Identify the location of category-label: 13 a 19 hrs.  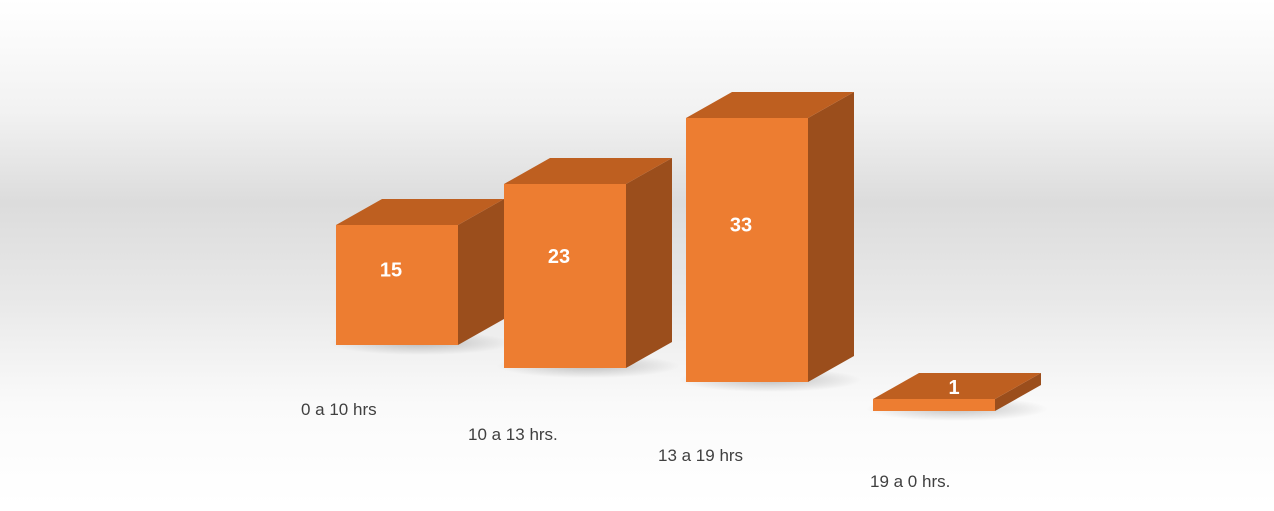
(700, 455).